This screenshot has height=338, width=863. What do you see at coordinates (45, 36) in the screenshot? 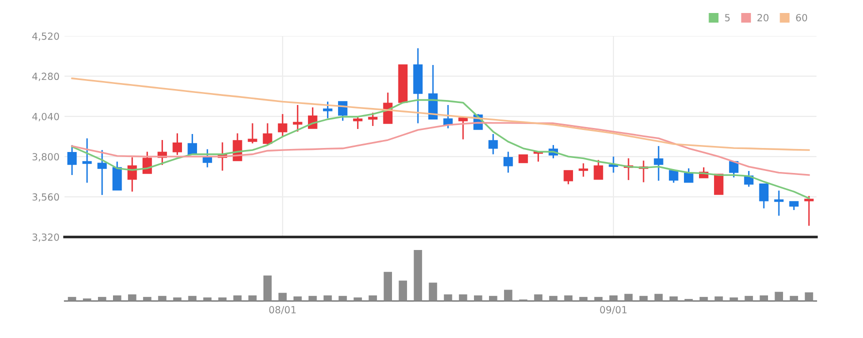
I see `y-tick-label: 4,520` at bounding box center [45, 36].